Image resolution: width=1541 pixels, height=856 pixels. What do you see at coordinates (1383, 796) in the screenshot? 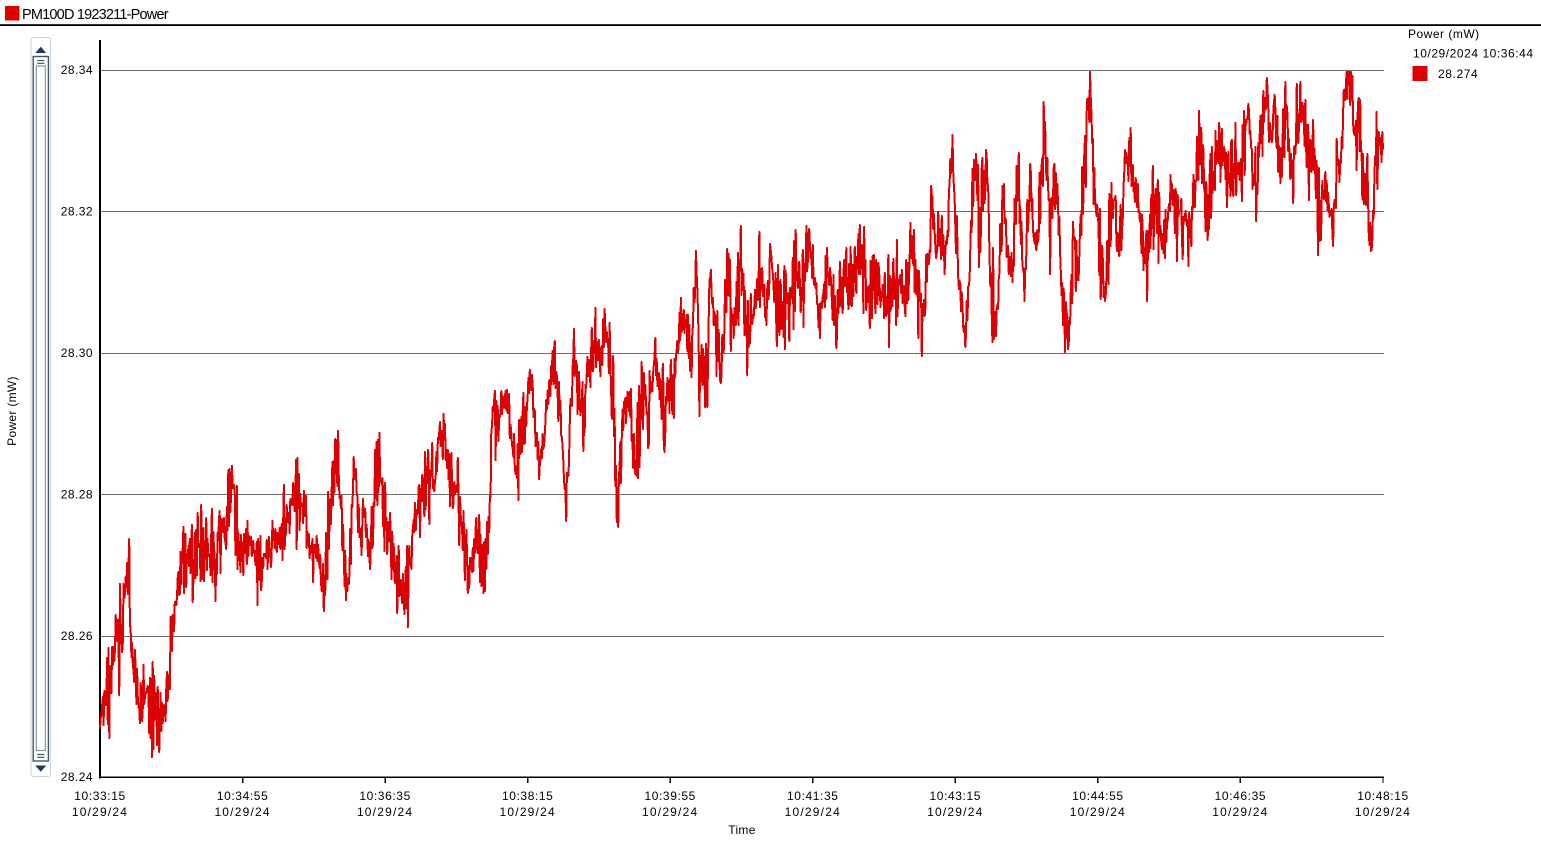
I see `svg-text: 10:48:15` at bounding box center [1383, 796].